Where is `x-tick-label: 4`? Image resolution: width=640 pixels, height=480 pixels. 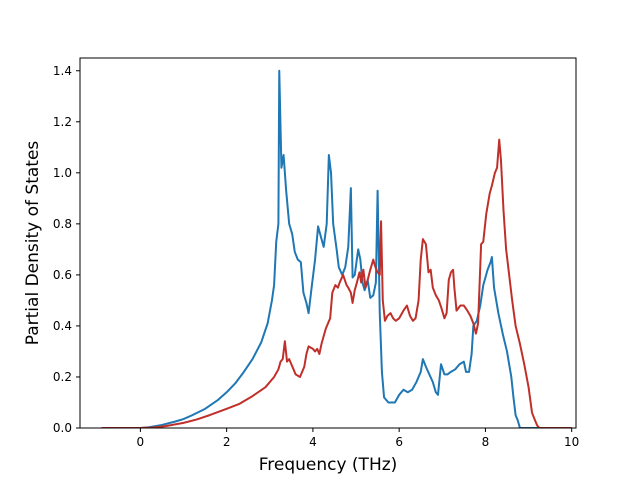
x-tick-label: 4 is located at coordinates (313, 442).